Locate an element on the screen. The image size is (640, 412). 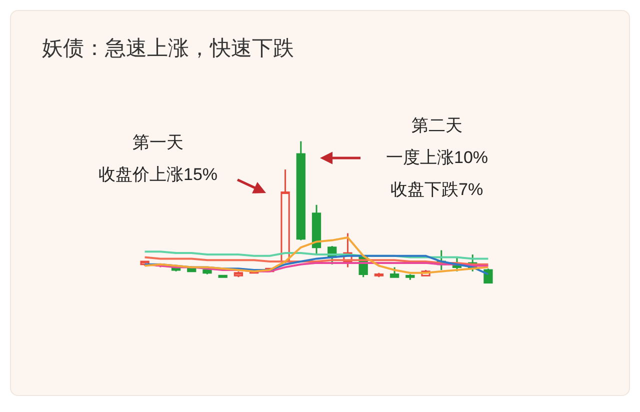
annotation: 收盘下跌7% is located at coordinates (437, 190).